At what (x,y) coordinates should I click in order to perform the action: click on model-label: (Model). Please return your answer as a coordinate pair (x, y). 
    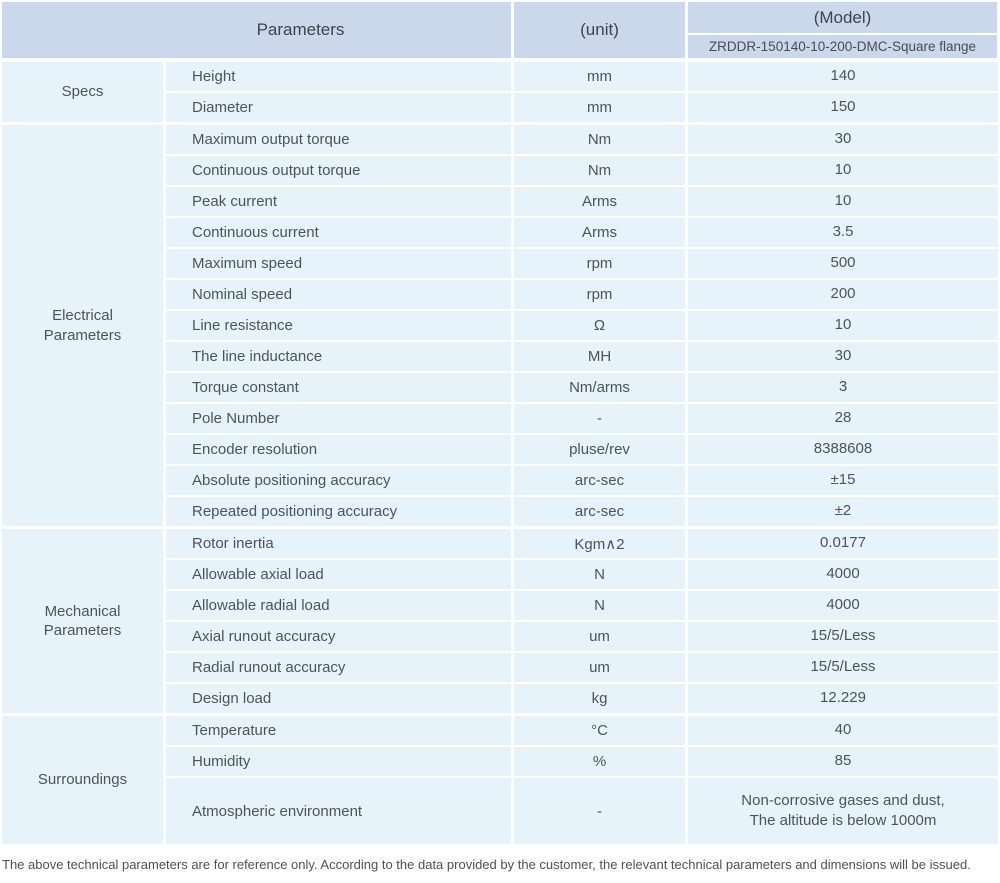
    Looking at the image, I should click on (842, 17).